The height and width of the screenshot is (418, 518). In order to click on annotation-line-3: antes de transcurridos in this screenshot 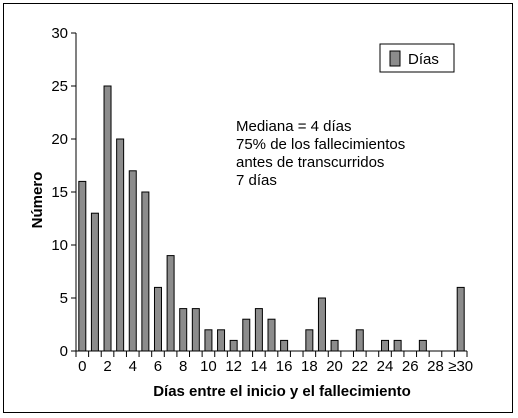, I will do `click(310, 162)`.